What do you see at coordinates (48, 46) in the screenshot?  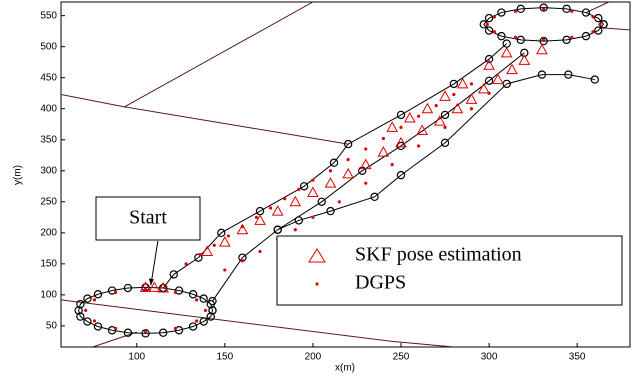 I see `y-tick-label: 500` at bounding box center [48, 46].